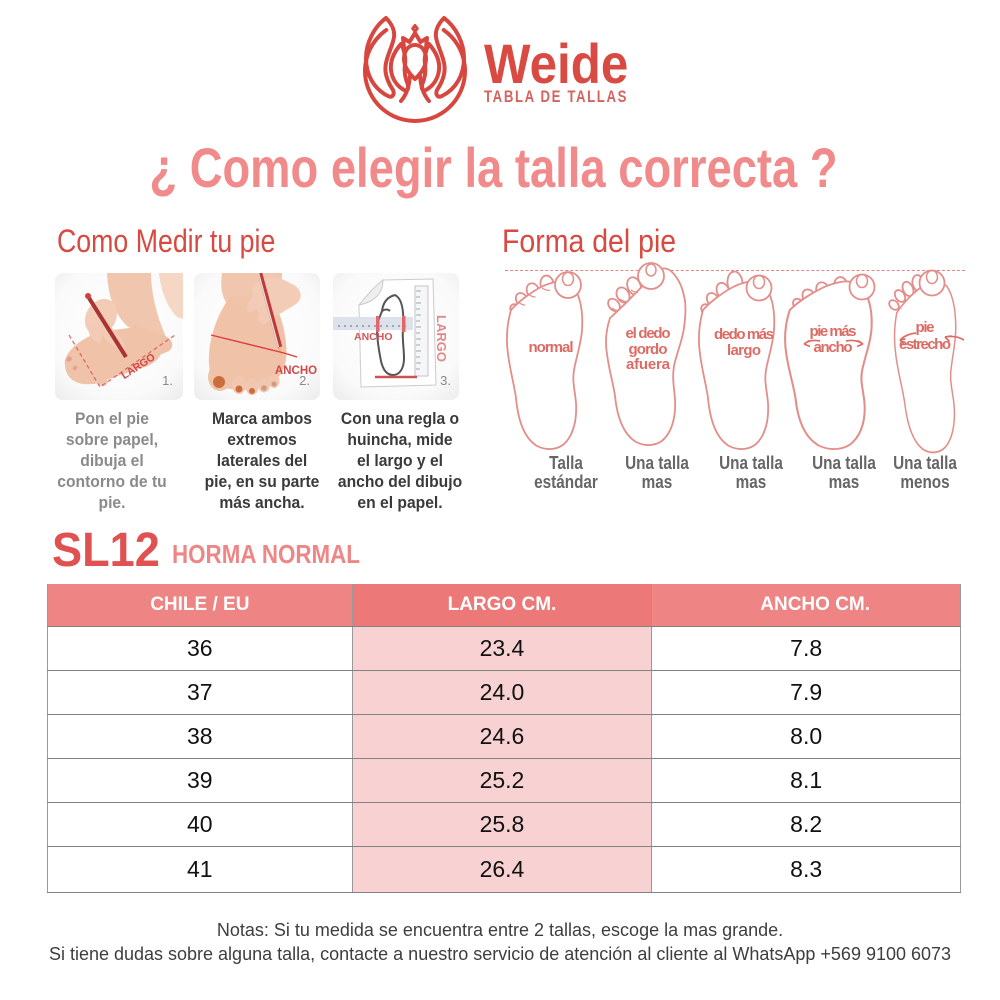 This screenshot has height=1000, width=1000. What do you see at coordinates (833, 331) in the screenshot?
I see `svg-text: pie más` at bounding box center [833, 331].